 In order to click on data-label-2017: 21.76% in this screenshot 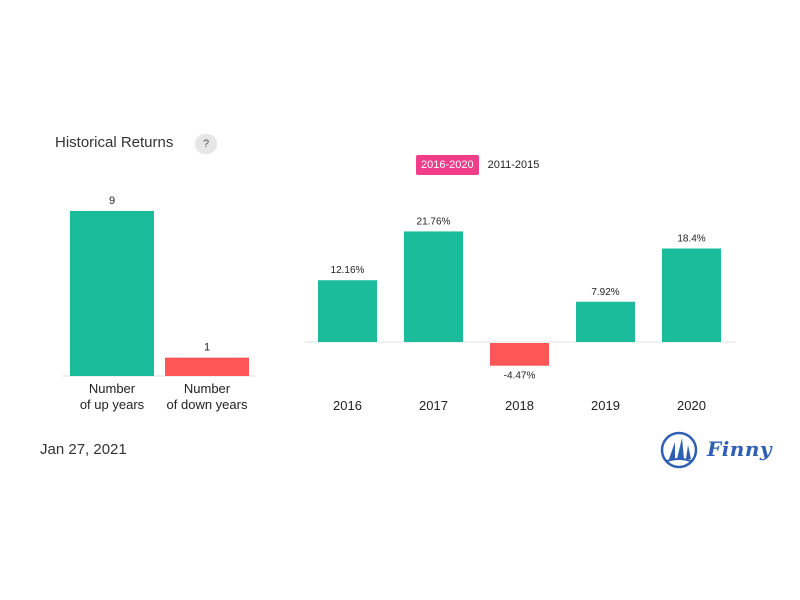, I will do `click(434, 221)`.